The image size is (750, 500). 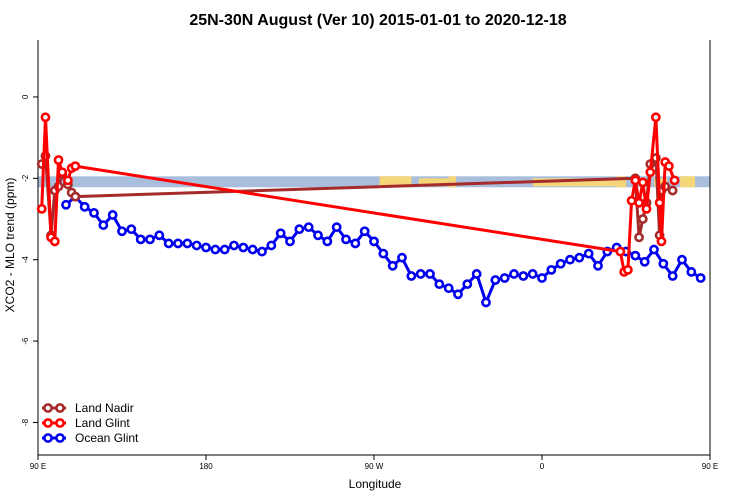 I want to click on x-tick-label: 90 E, so click(x=38, y=466).